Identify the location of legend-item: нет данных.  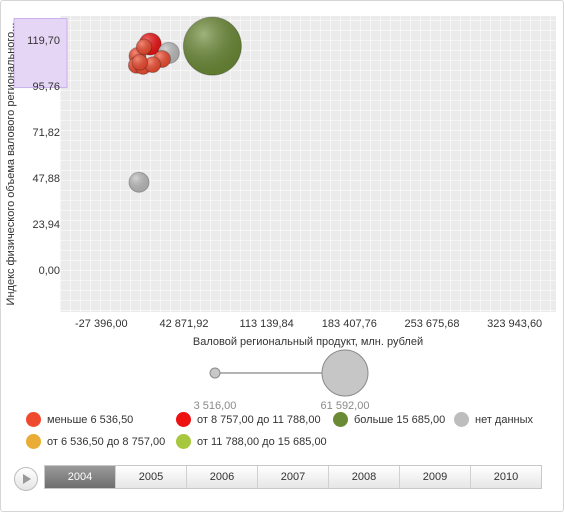
(493, 419).